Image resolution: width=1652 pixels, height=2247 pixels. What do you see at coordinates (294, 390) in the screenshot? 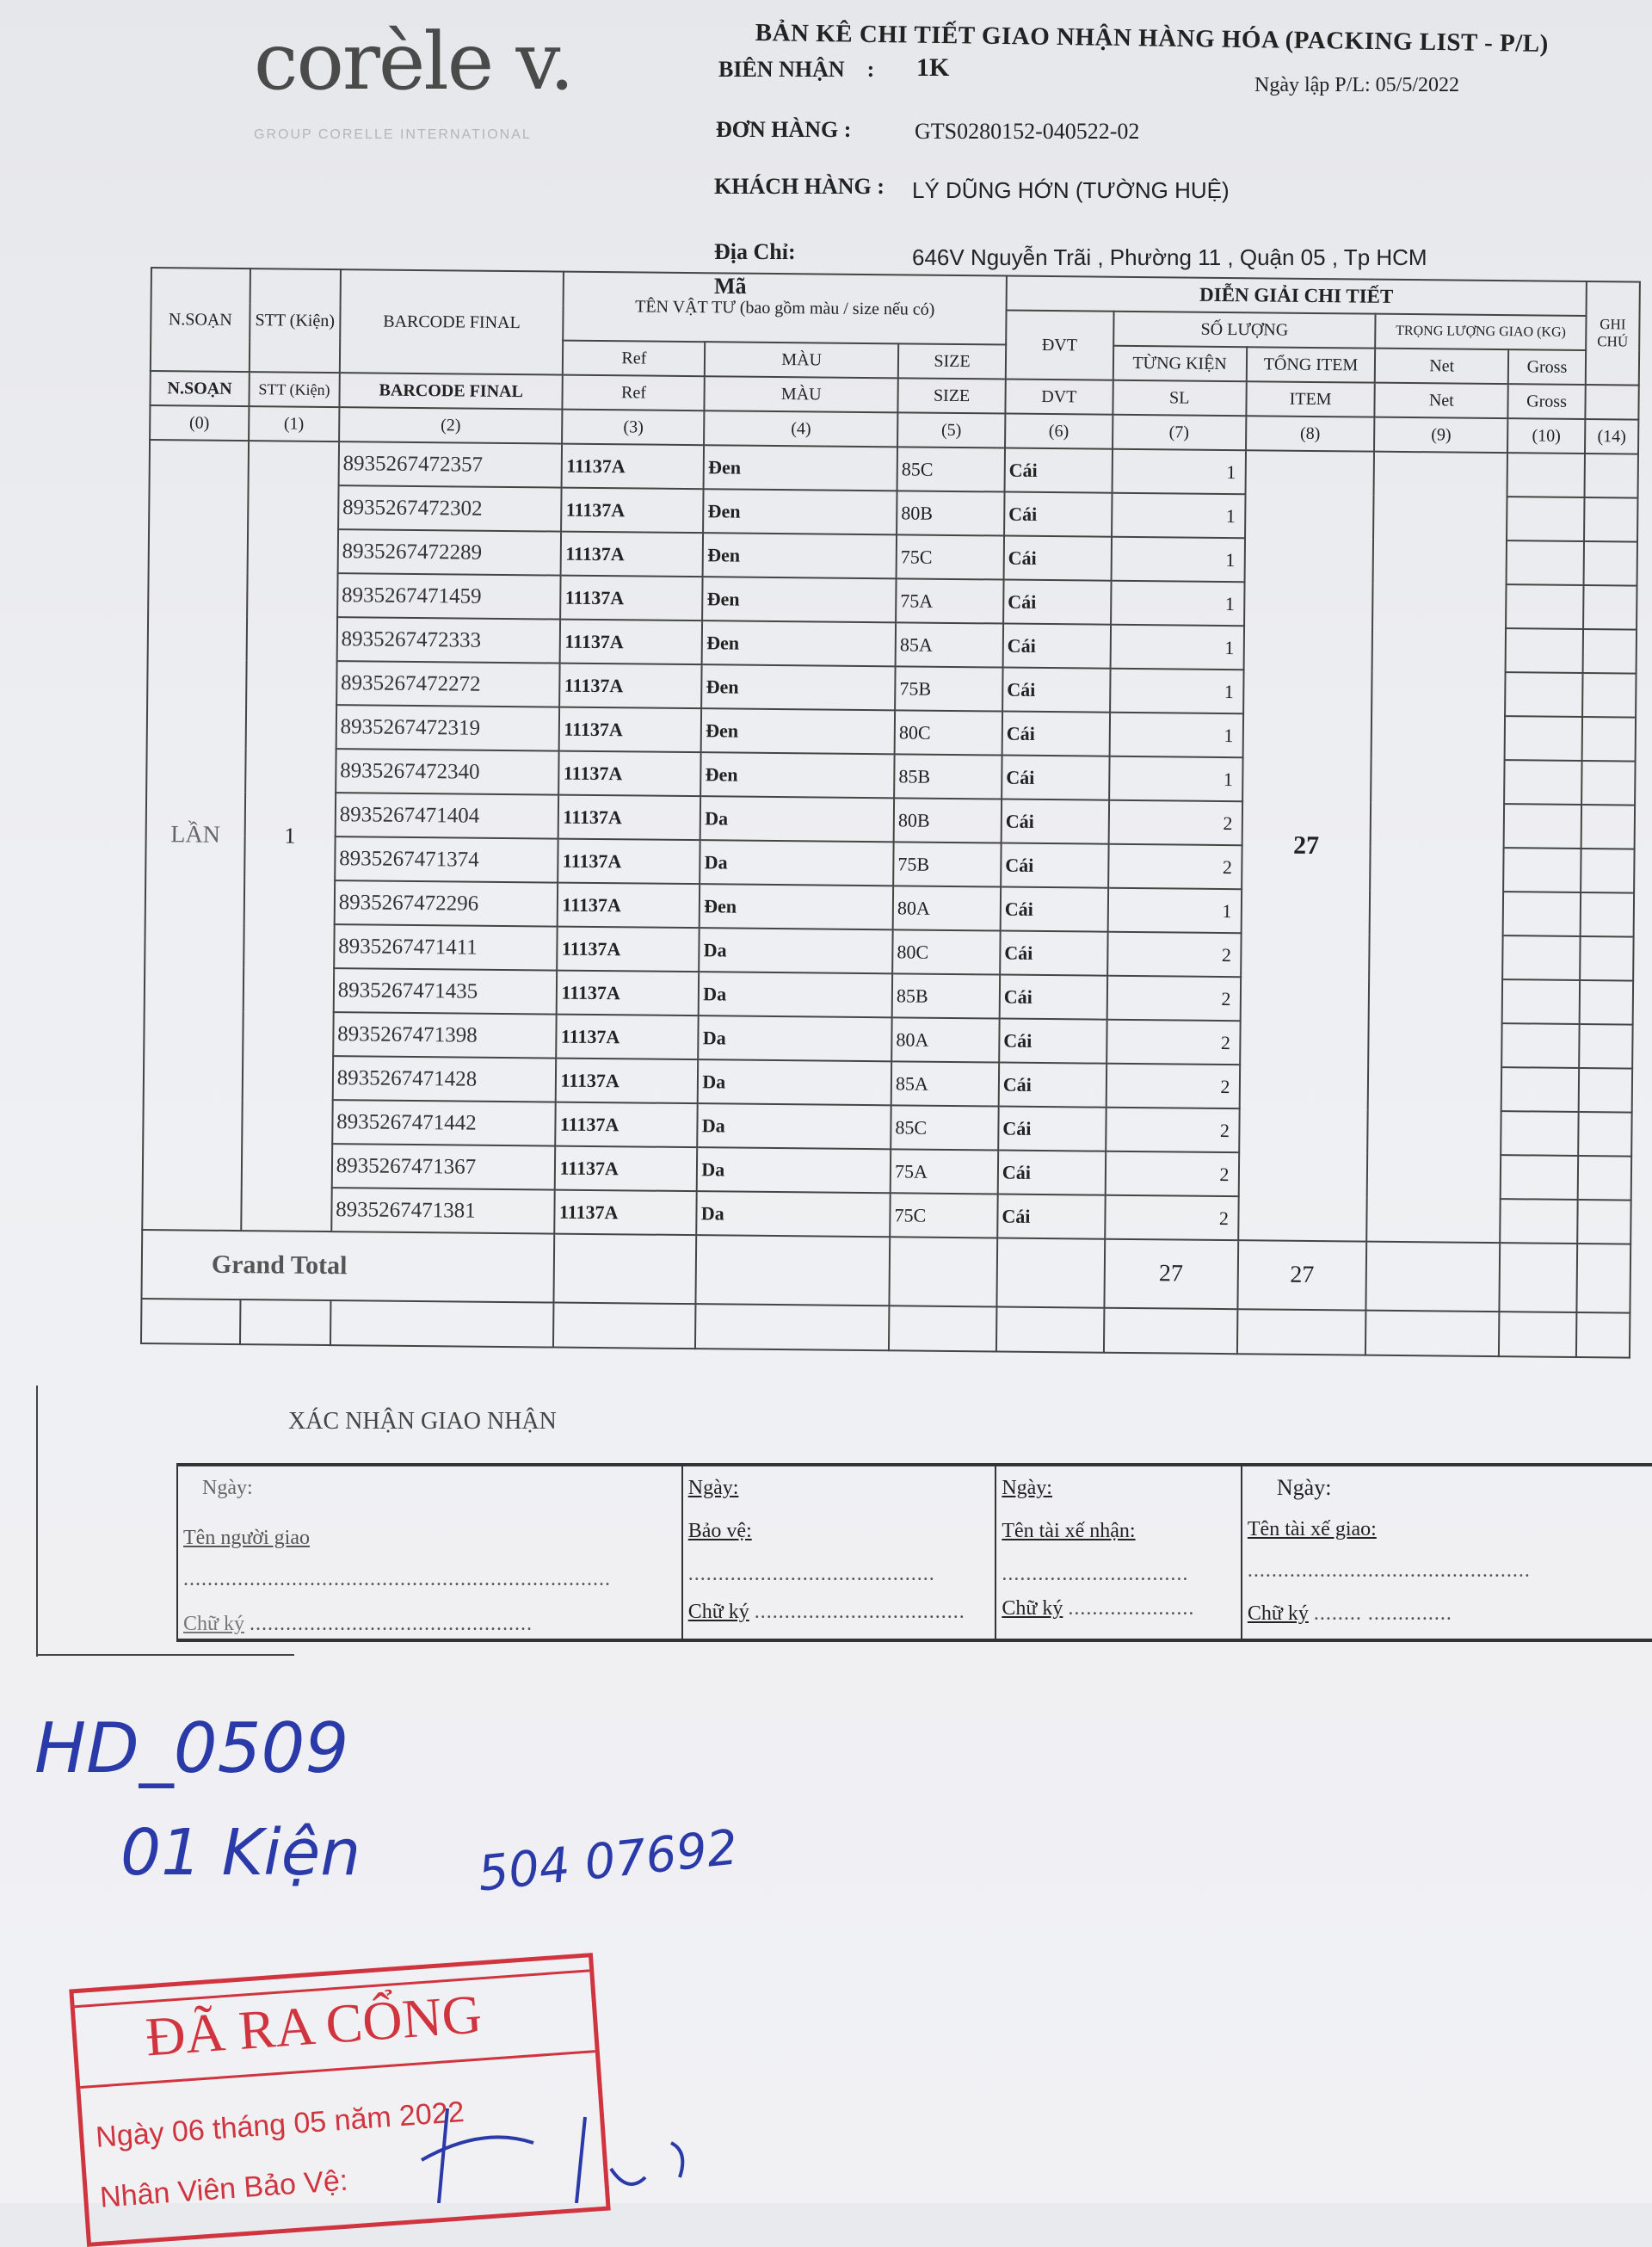
I see `header2-stt: STT (Kiện)` at bounding box center [294, 390].